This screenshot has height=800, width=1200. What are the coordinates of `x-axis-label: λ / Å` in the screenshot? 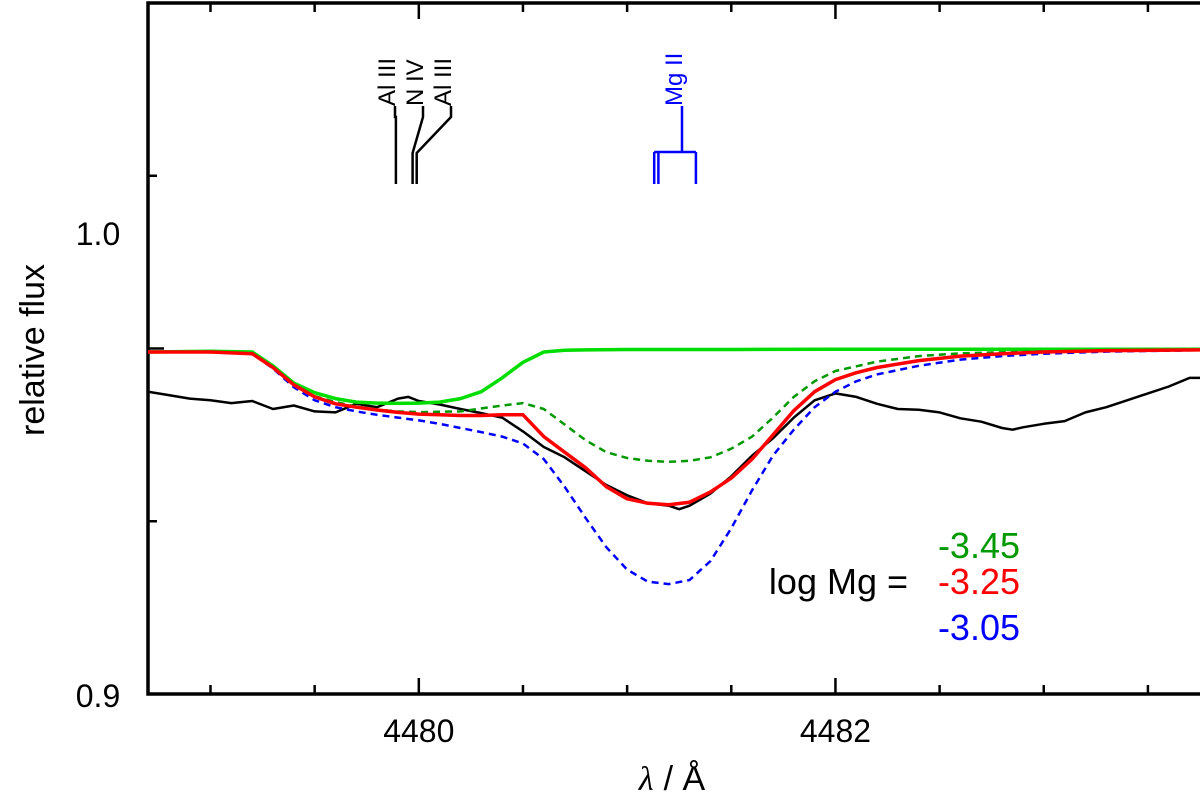 It's located at (672, 779).